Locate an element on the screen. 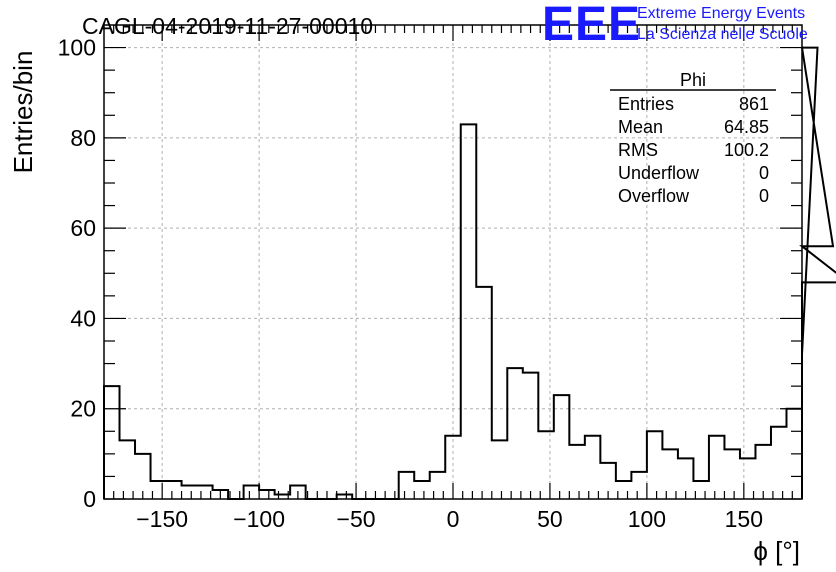  x-tick-label: 150 is located at coordinates (744, 519).